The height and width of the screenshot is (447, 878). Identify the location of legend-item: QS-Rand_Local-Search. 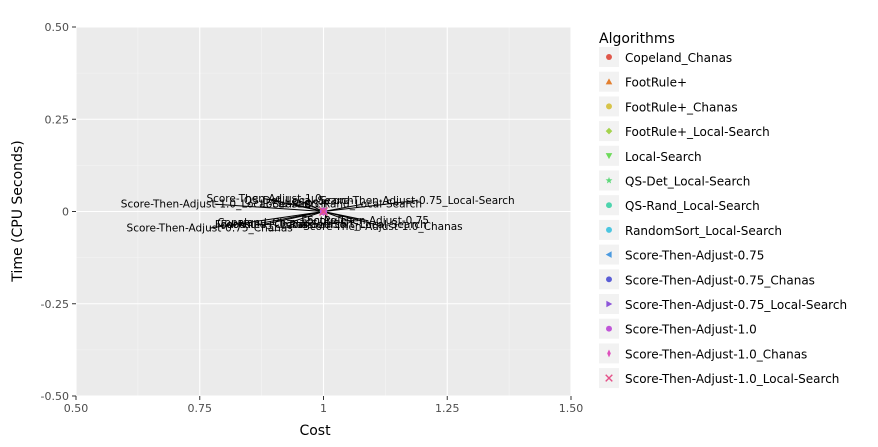
(679, 205).